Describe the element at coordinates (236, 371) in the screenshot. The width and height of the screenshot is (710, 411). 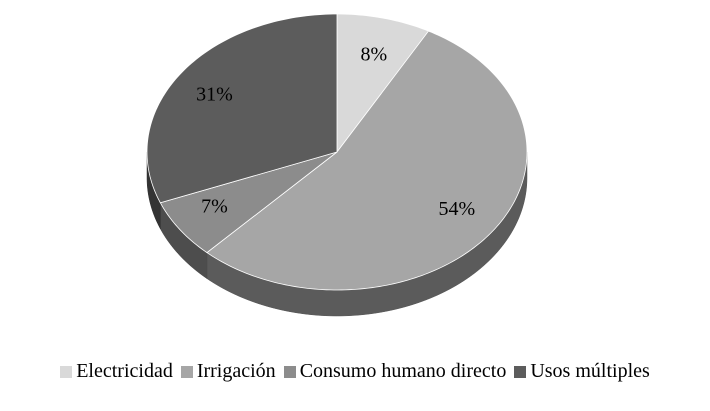
I see `legend-label: Irrigación` at that location.